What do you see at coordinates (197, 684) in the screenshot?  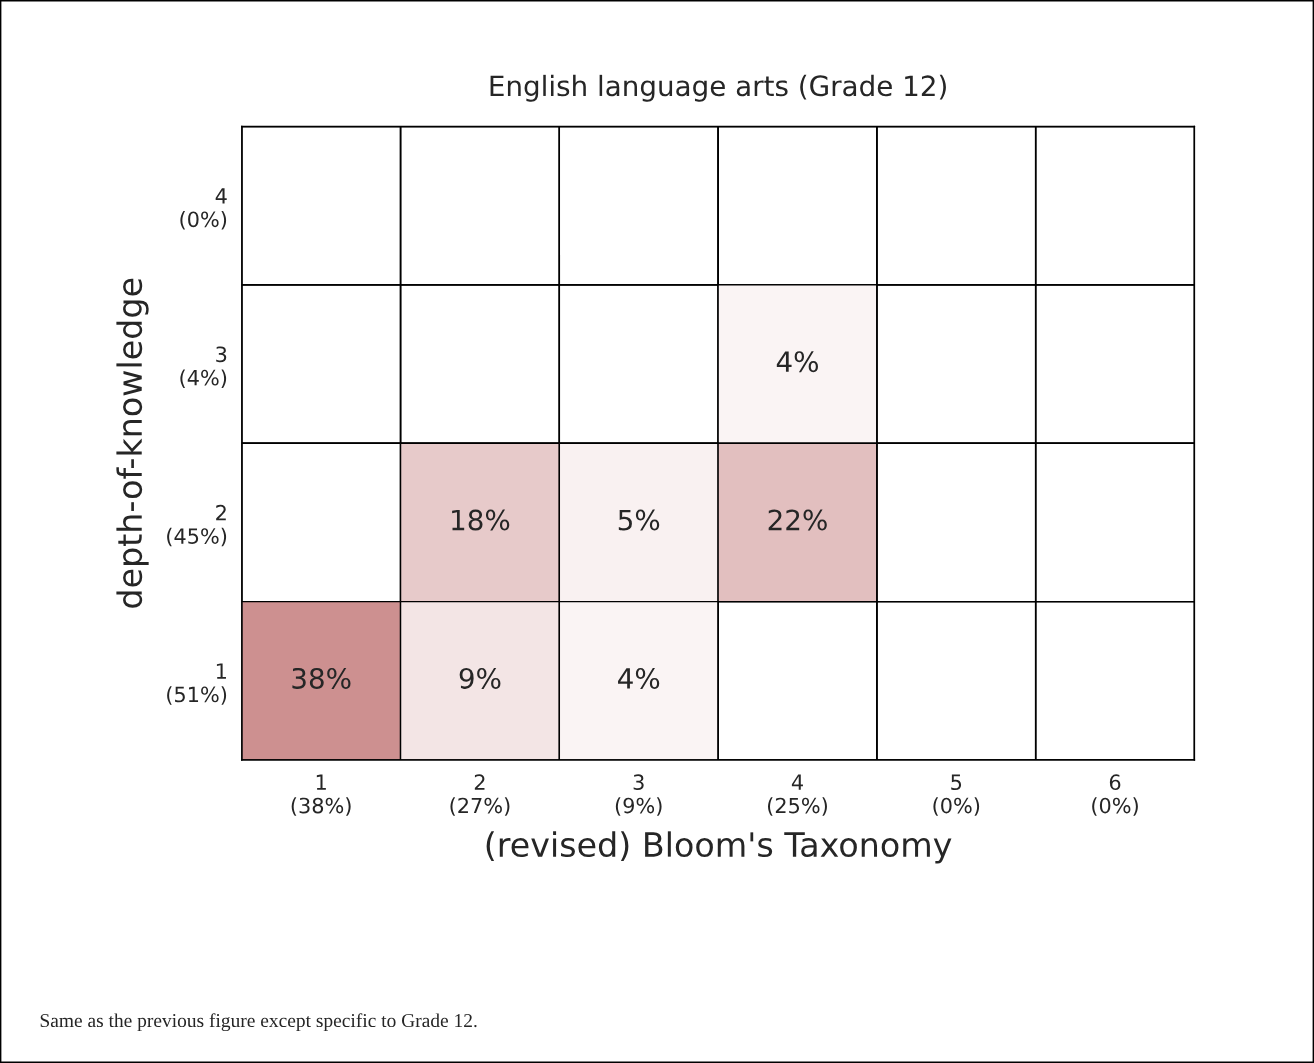 I see `y-tick-label: 1 (51%)` at bounding box center [197, 684].